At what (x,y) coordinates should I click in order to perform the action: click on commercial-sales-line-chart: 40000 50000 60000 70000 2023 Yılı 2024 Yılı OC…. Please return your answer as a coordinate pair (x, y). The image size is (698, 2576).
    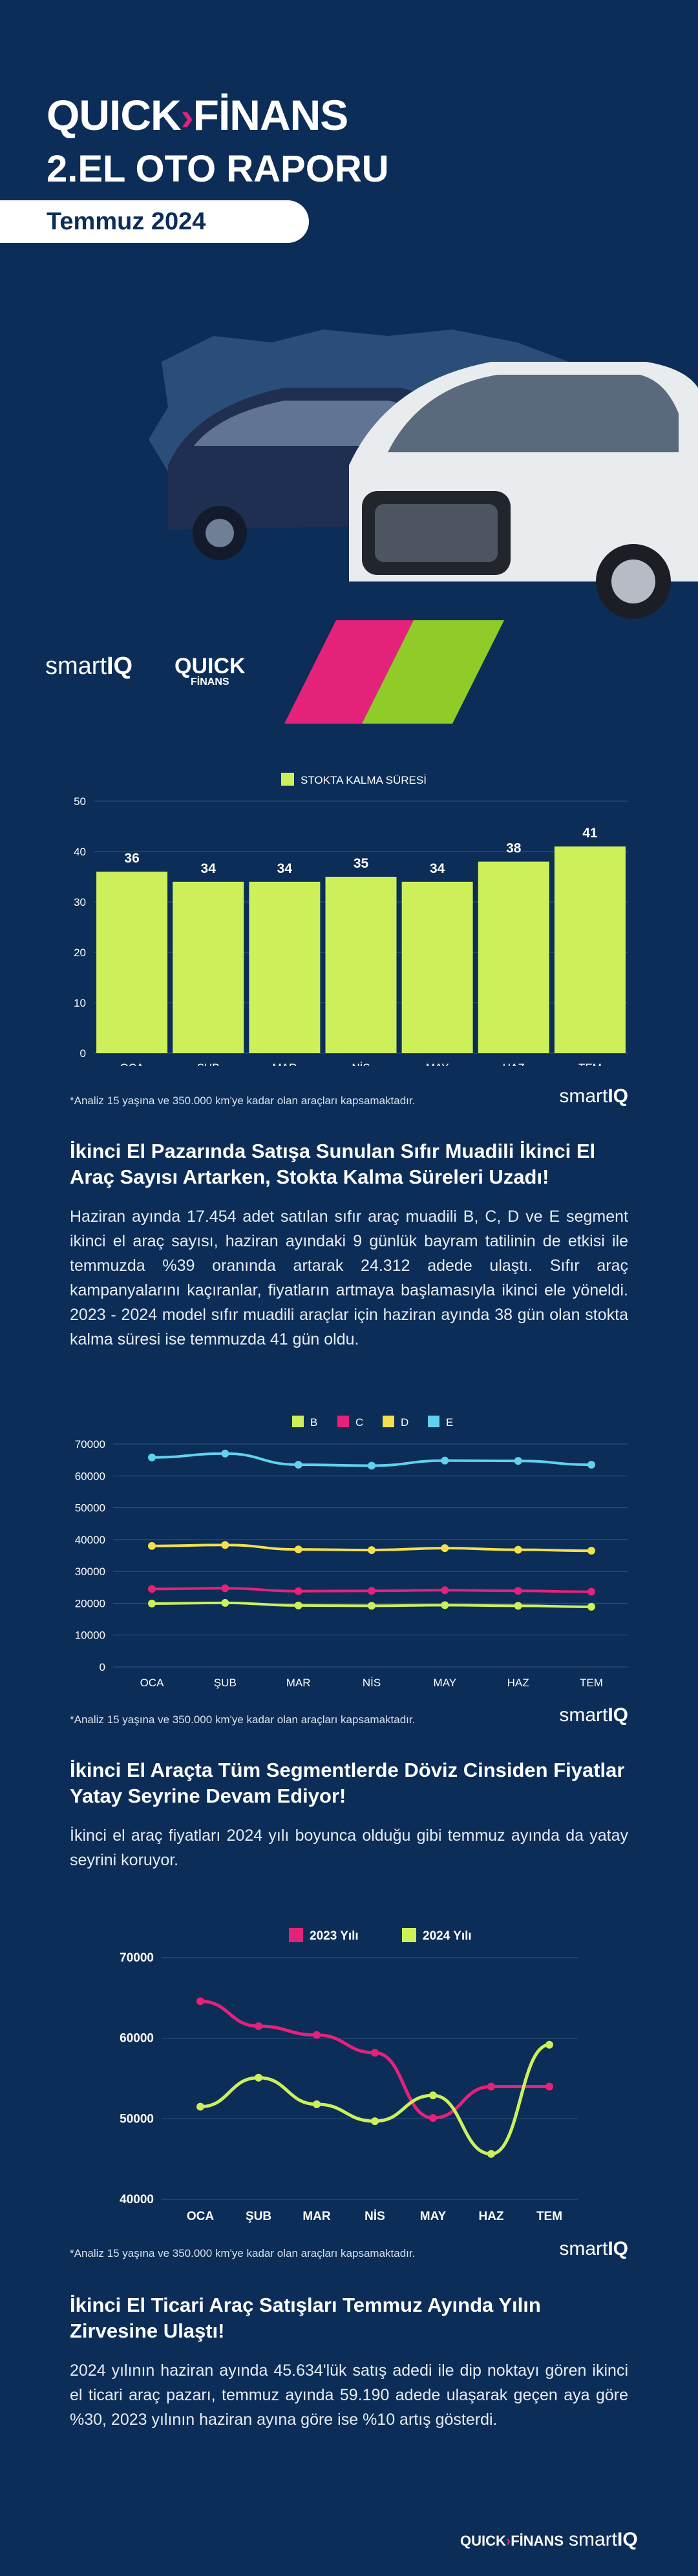
    Looking at the image, I should click on (349, 2075).